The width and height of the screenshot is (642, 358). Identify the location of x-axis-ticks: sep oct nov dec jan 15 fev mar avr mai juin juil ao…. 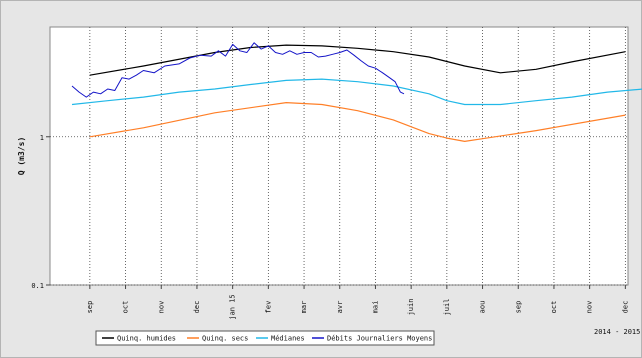
(357, 302).